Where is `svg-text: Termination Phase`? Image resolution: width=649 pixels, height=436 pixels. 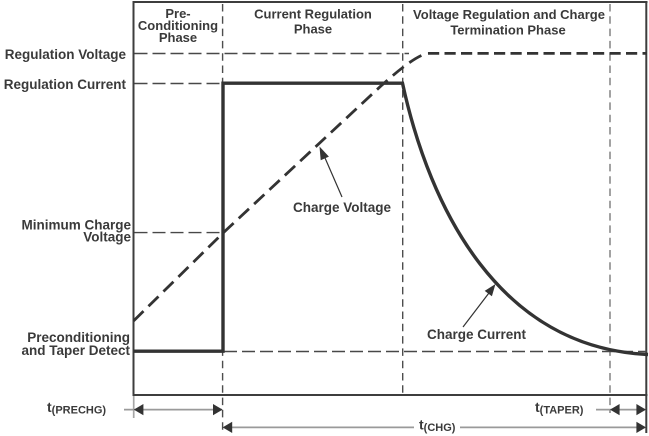 svg-text: Termination Phase is located at coordinates (507, 29).